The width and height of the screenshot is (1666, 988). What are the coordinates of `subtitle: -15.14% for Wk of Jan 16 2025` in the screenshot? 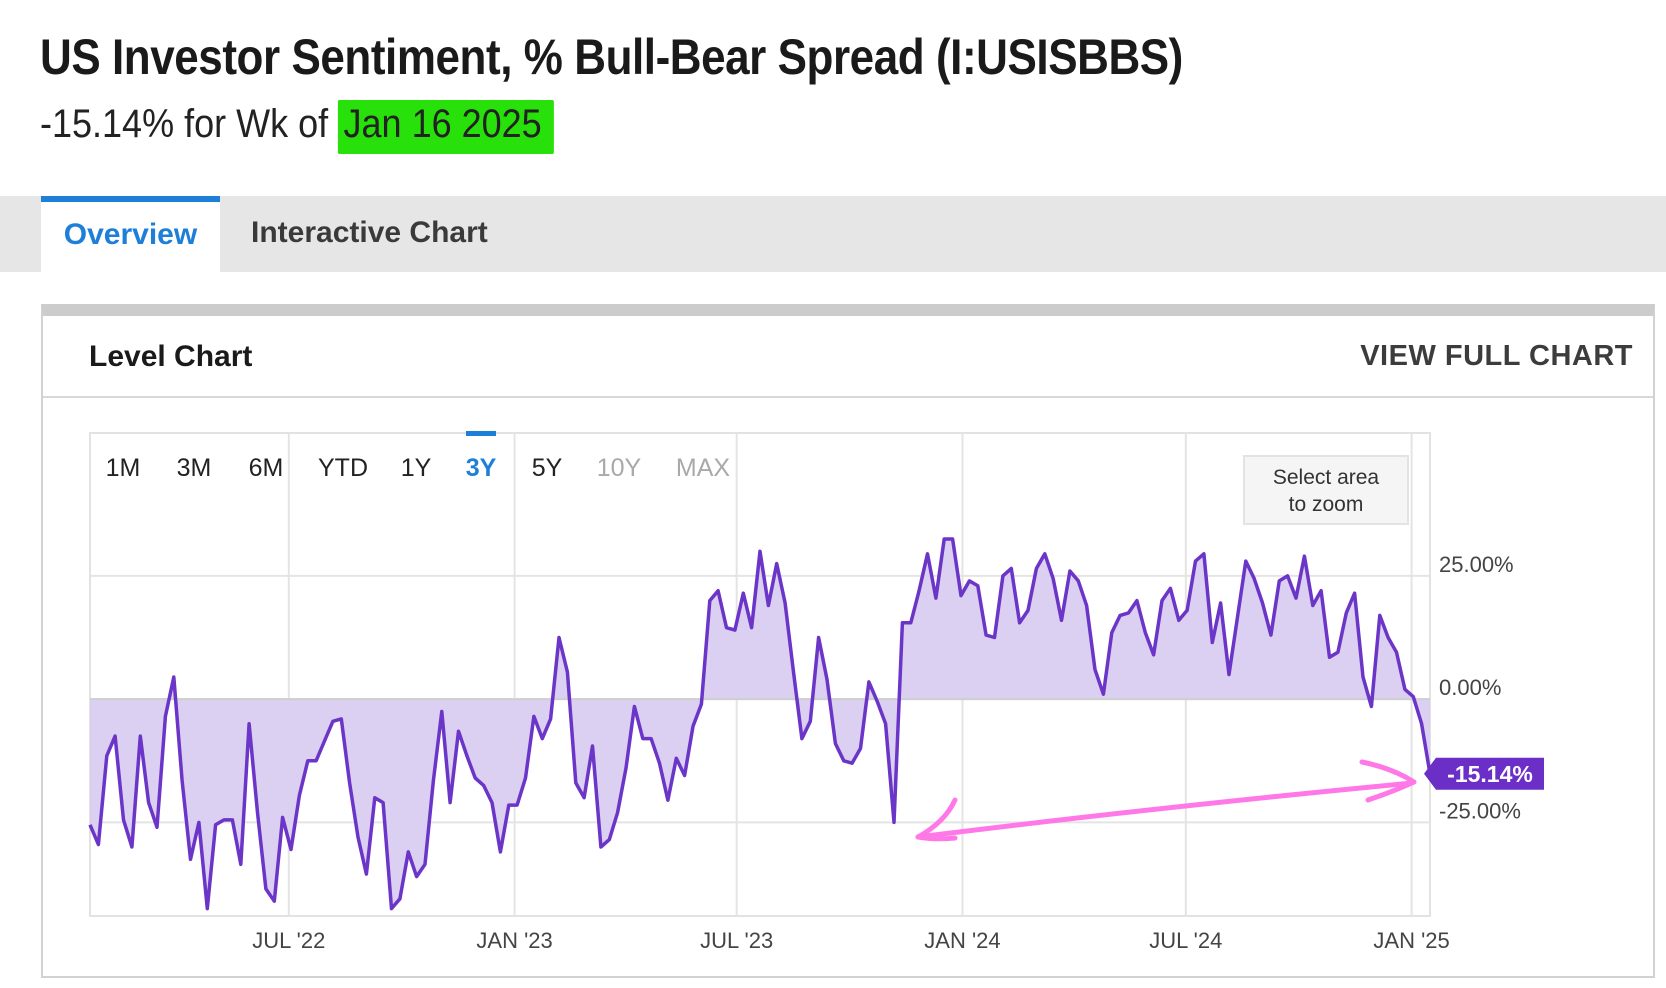 It's located at (297, 127).